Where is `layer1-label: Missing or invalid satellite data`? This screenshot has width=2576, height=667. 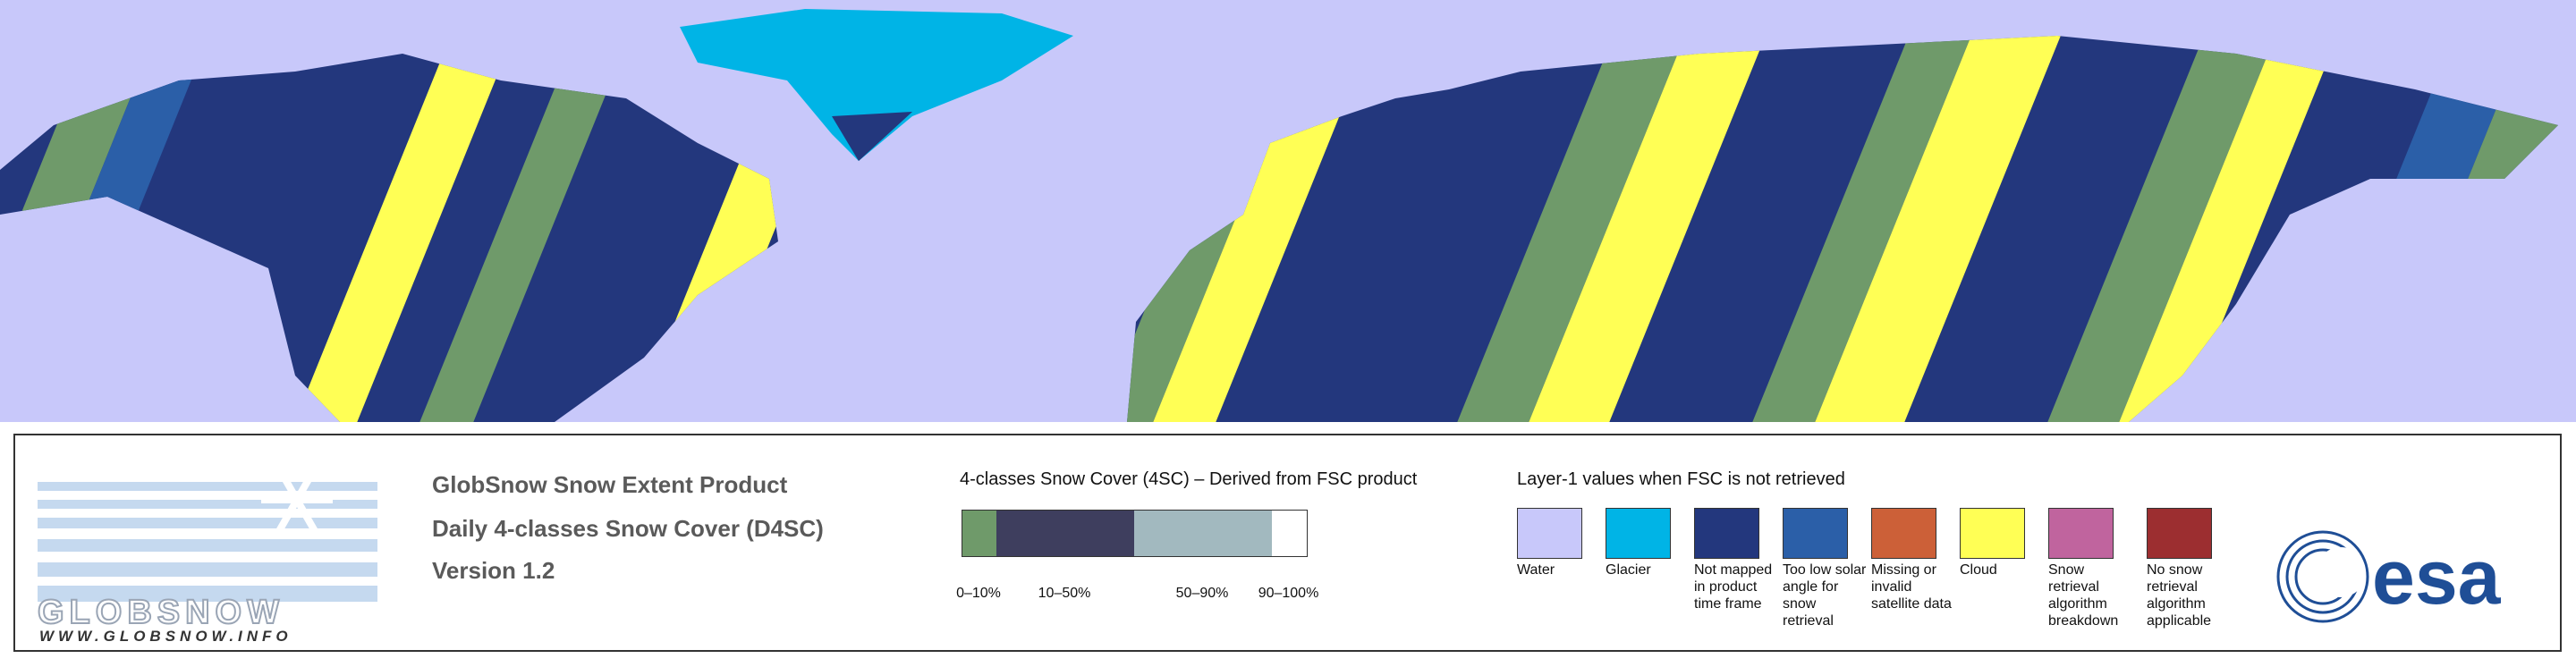 layer1-label: Missing or invalid satellite data is located at coordinates (1911, 587).